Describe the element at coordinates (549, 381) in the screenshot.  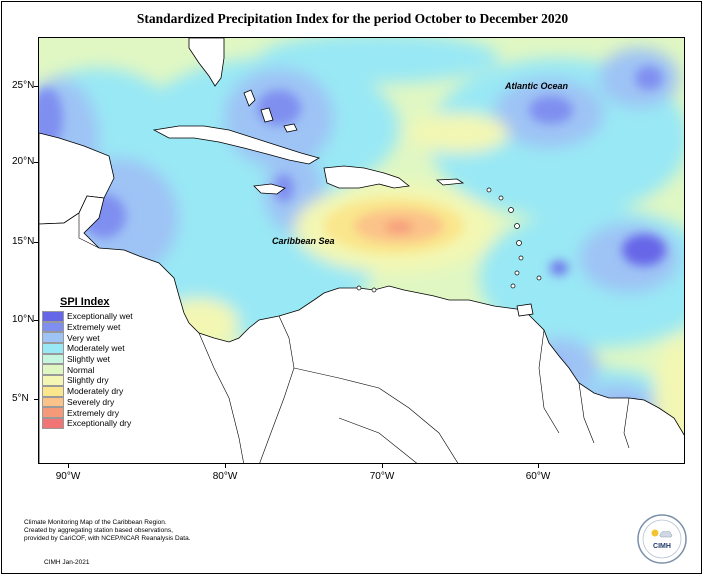
I see `border-venezuela-guyana` at that location.